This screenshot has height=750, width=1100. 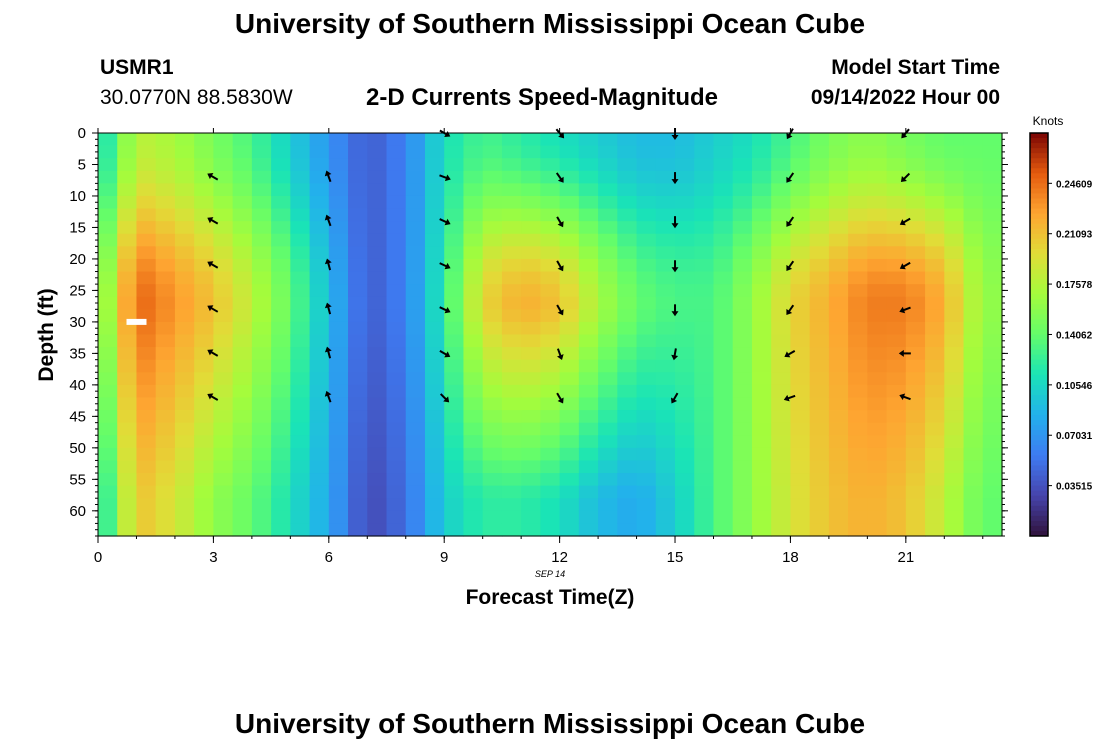 I want to click on x-tick-label: 0, so click(x=98, y=557).